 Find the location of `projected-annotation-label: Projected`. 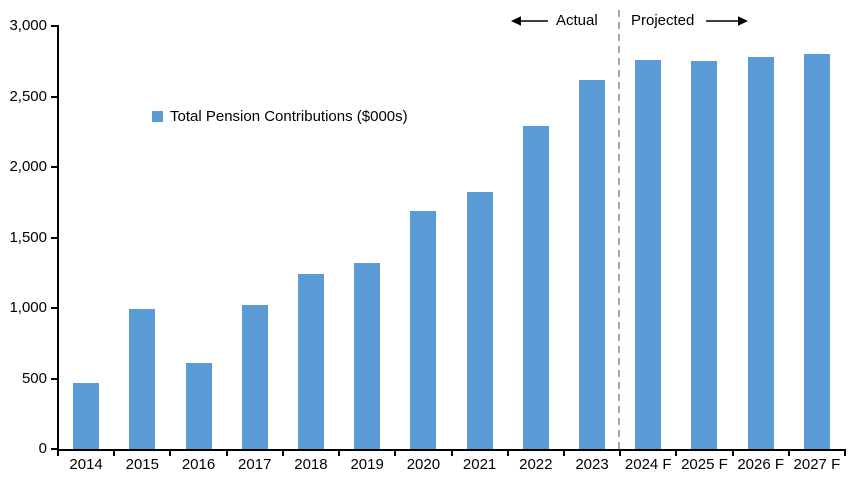

projected-annotation-label: Projected is located at coordinates (663, 20).